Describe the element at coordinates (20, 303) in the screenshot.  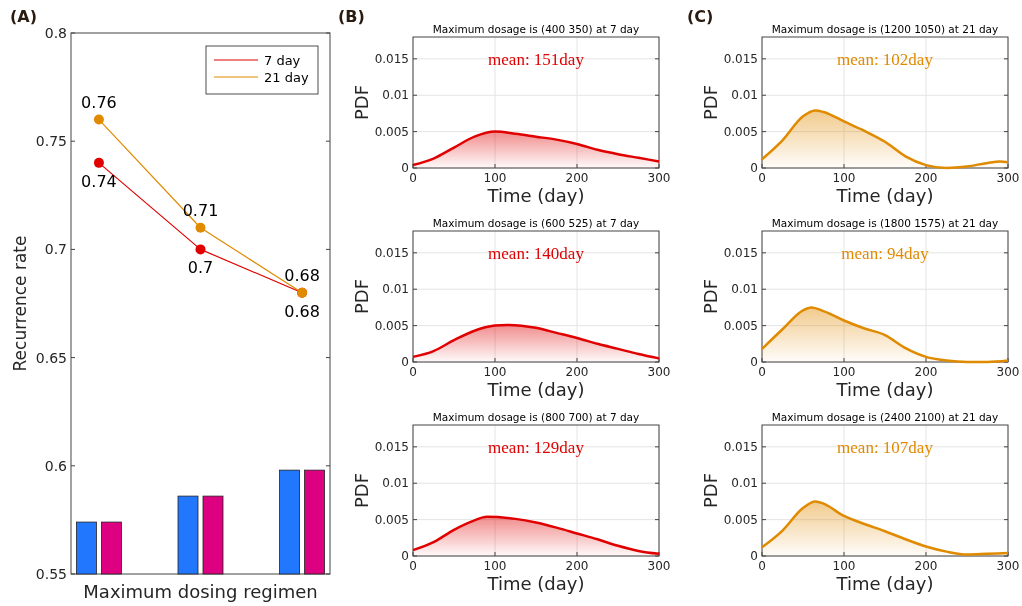
I see `y-axis-title: Recurrence rate` at that location.